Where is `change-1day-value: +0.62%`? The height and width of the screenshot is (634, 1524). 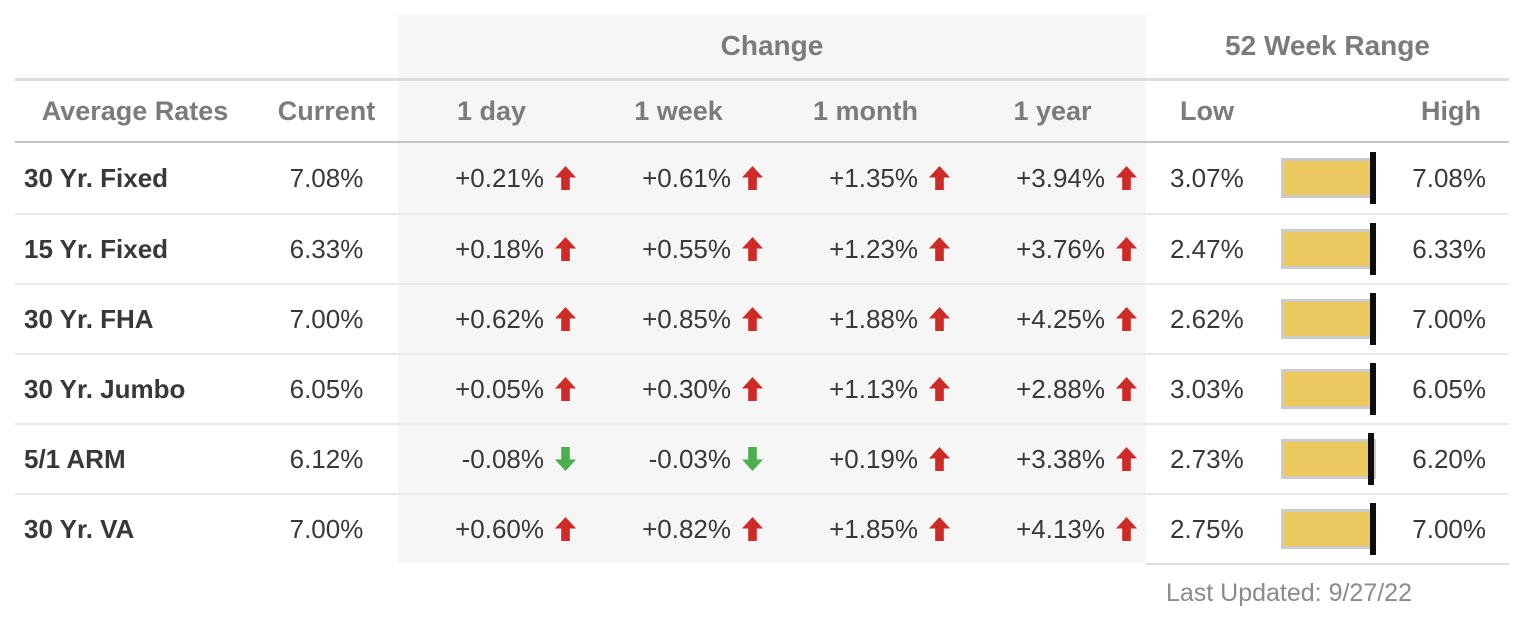 change-1day-value: +0.62% is located at coordinates (499, 318).